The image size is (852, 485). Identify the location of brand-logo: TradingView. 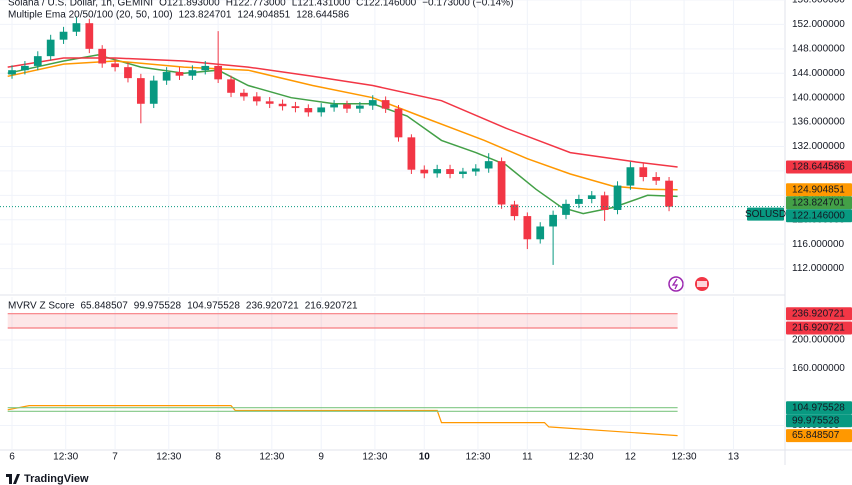
(47, 479).